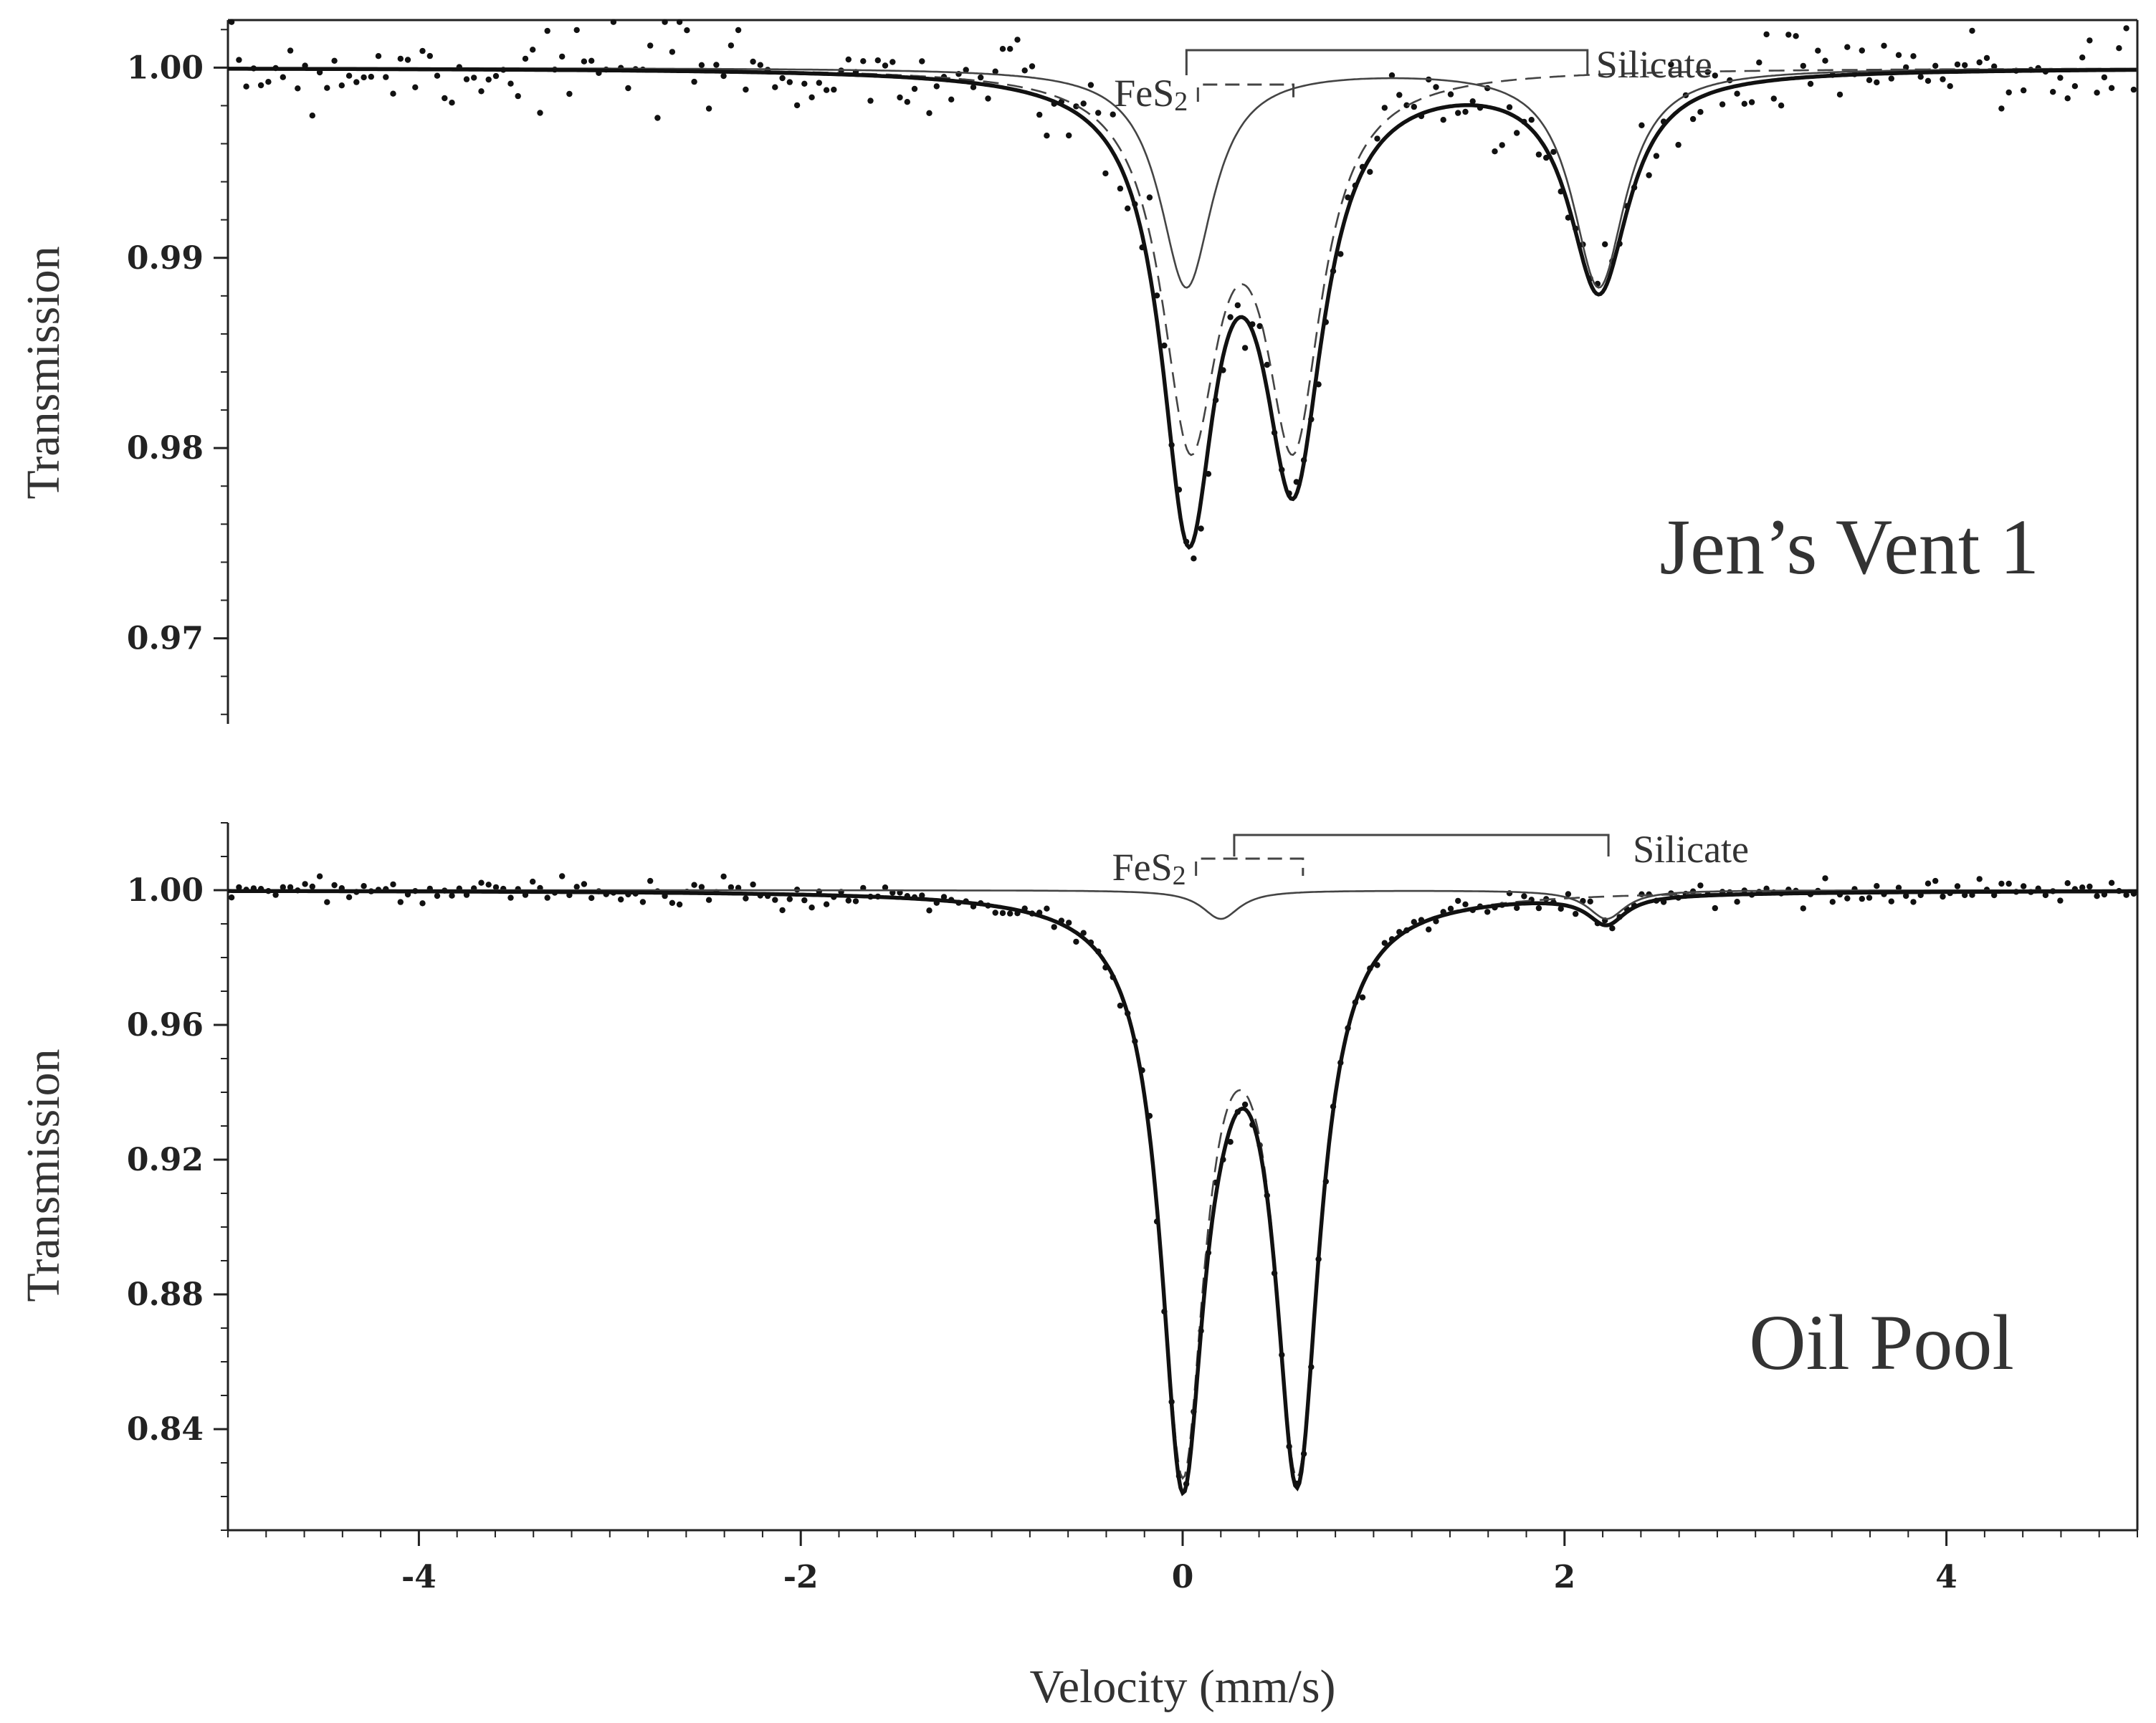 The height and width of the screenshot is (1723, 2156). Describe the element at coordinates (801, 1577) in the screenshot. I see `x-tick-label: -2` at that location.